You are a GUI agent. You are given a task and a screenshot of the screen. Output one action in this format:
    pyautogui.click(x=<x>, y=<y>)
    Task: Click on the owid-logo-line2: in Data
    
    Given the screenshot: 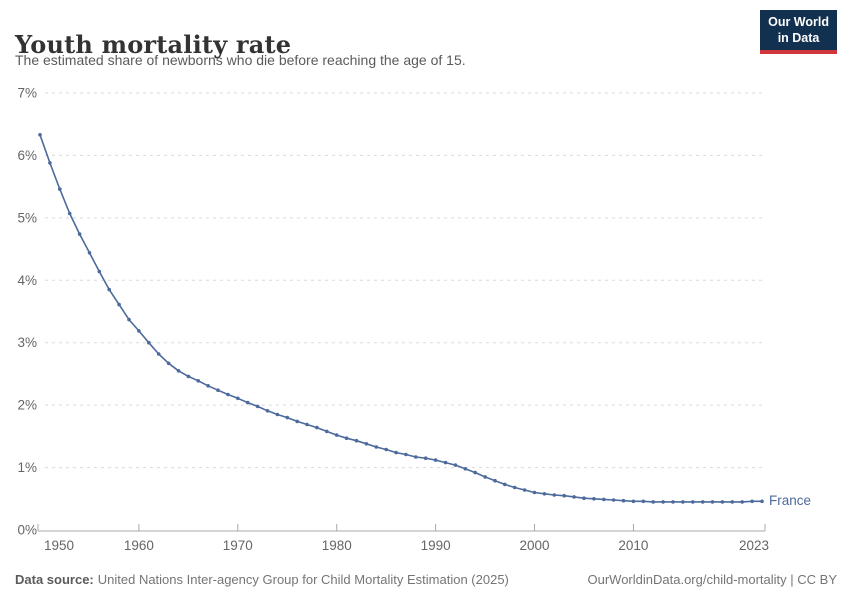 What is the action you would take?
    pyautogui.click(x=798, y=37)
    